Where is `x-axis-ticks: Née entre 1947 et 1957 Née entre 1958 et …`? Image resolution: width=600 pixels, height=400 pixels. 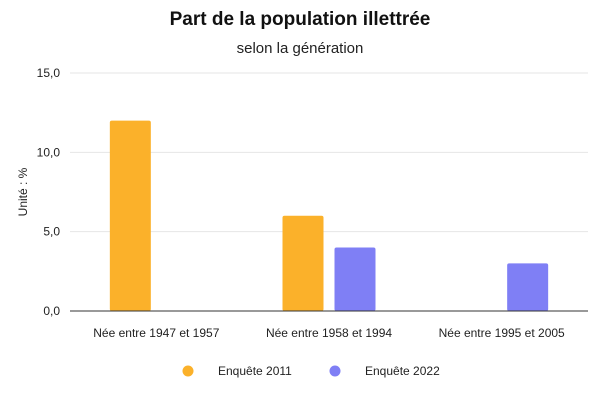 x-axis-ticks: Née entre 1947 et 1957 Née entre 1958 et … is located at coordinates (329, 333).